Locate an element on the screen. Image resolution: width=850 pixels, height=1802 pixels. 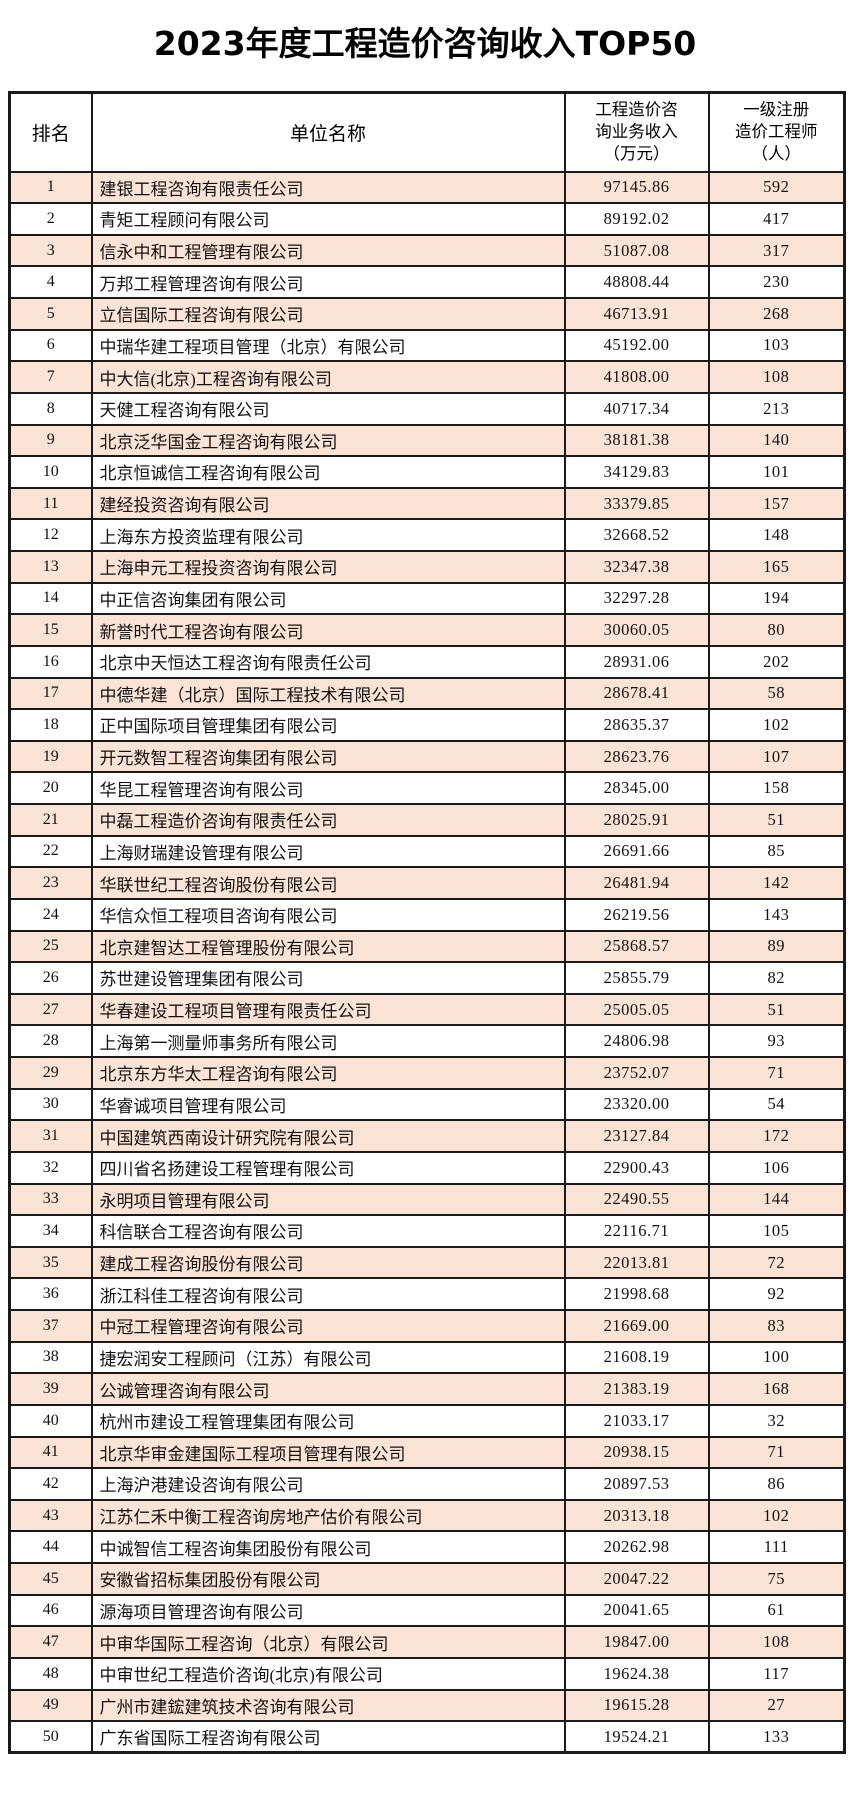
table-row: 3 信永中和工程管理有限公司 51087.08 317 is located at coordinates (427, 250).